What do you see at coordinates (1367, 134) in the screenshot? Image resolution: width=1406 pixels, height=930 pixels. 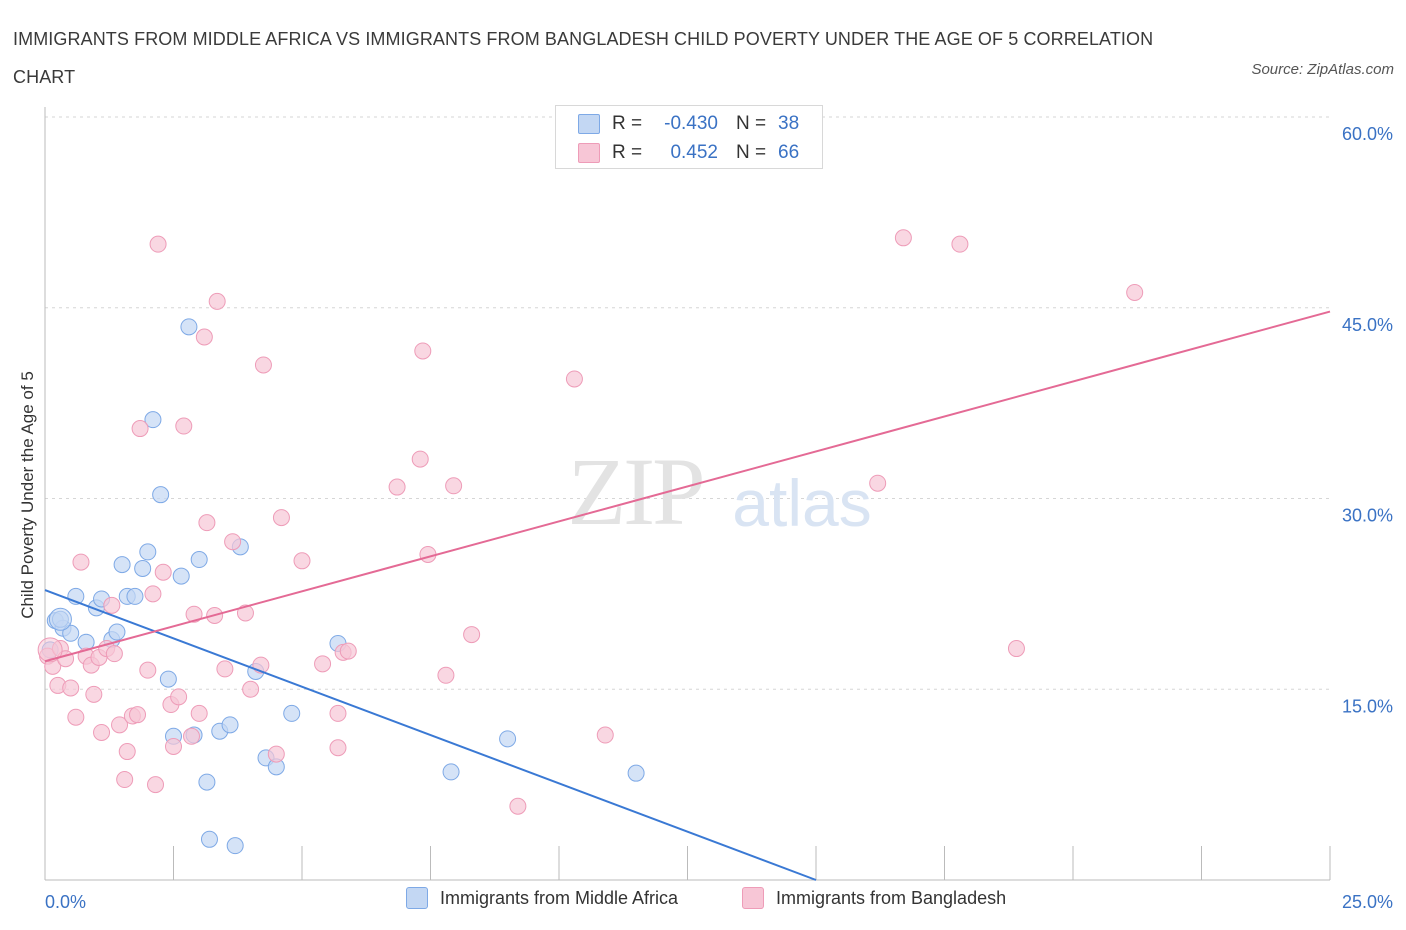 I see `y-tick-label-3: 60.0%` at bounding box center [1367, 134].